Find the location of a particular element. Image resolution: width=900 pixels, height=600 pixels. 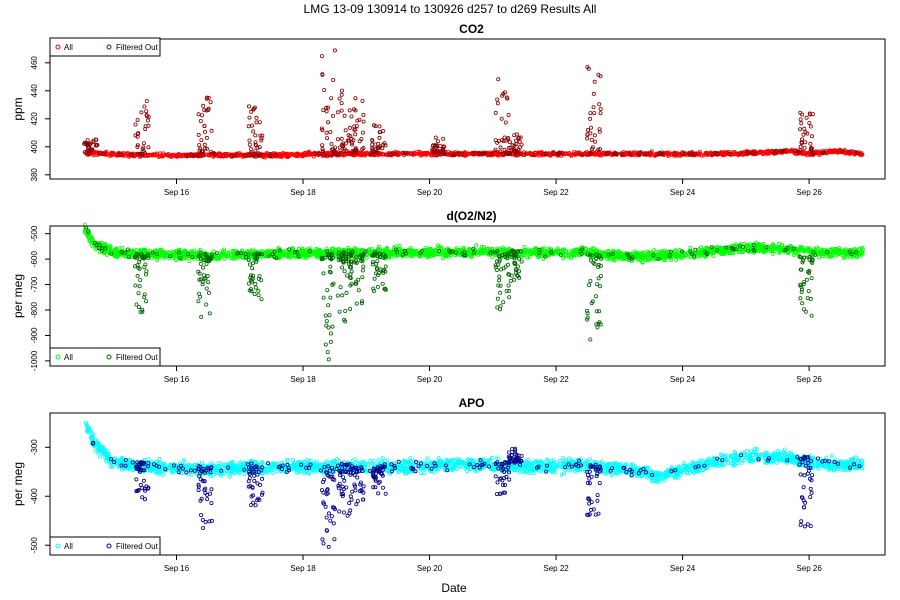

y-tick-label: -800 is located at coordinates (34, 309).